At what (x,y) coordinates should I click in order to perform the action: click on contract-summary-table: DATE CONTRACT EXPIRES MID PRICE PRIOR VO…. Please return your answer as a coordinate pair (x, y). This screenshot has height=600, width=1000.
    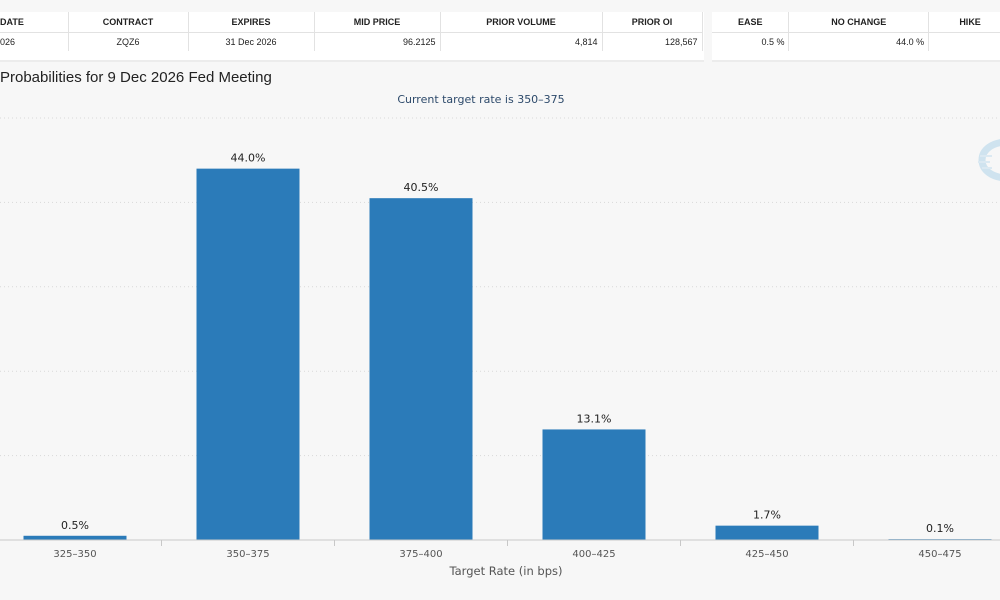
    Looking at the image, I should click on (352, 37).